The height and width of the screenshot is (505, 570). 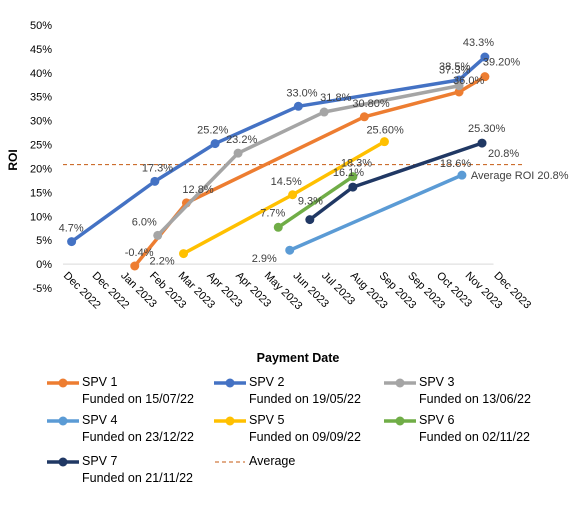 I want to click on data-label-spv2: 38.5%, so click(x=454, y=67).